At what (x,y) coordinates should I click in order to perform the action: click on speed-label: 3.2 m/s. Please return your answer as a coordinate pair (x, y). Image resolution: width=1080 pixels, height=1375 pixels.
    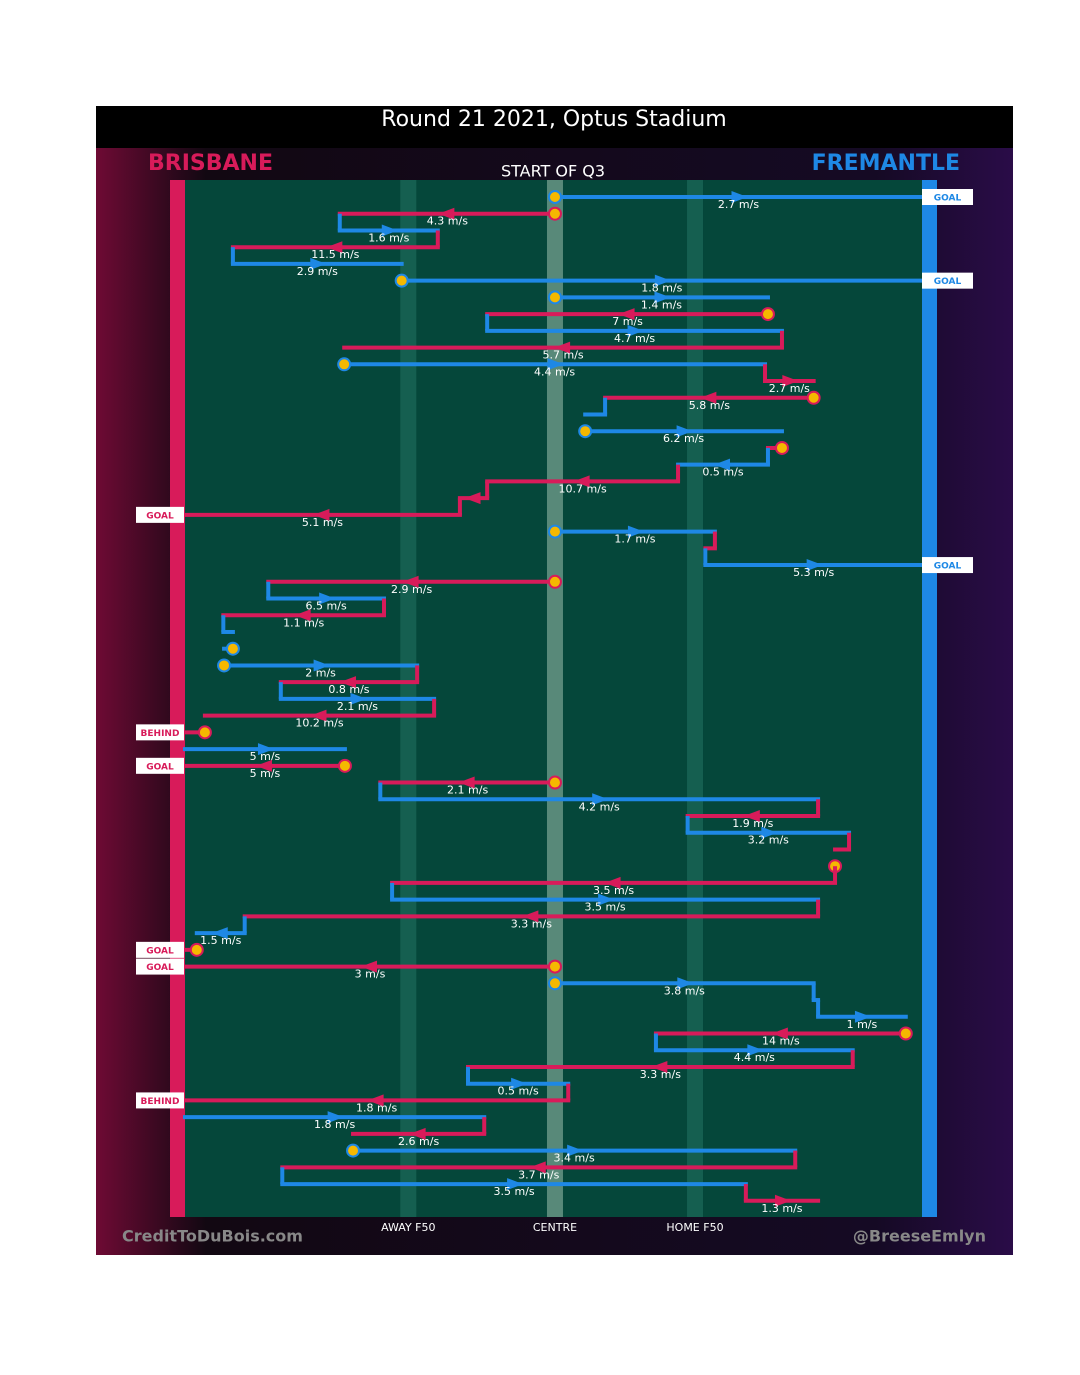
    Looking at the image, I should click on (768, 840).